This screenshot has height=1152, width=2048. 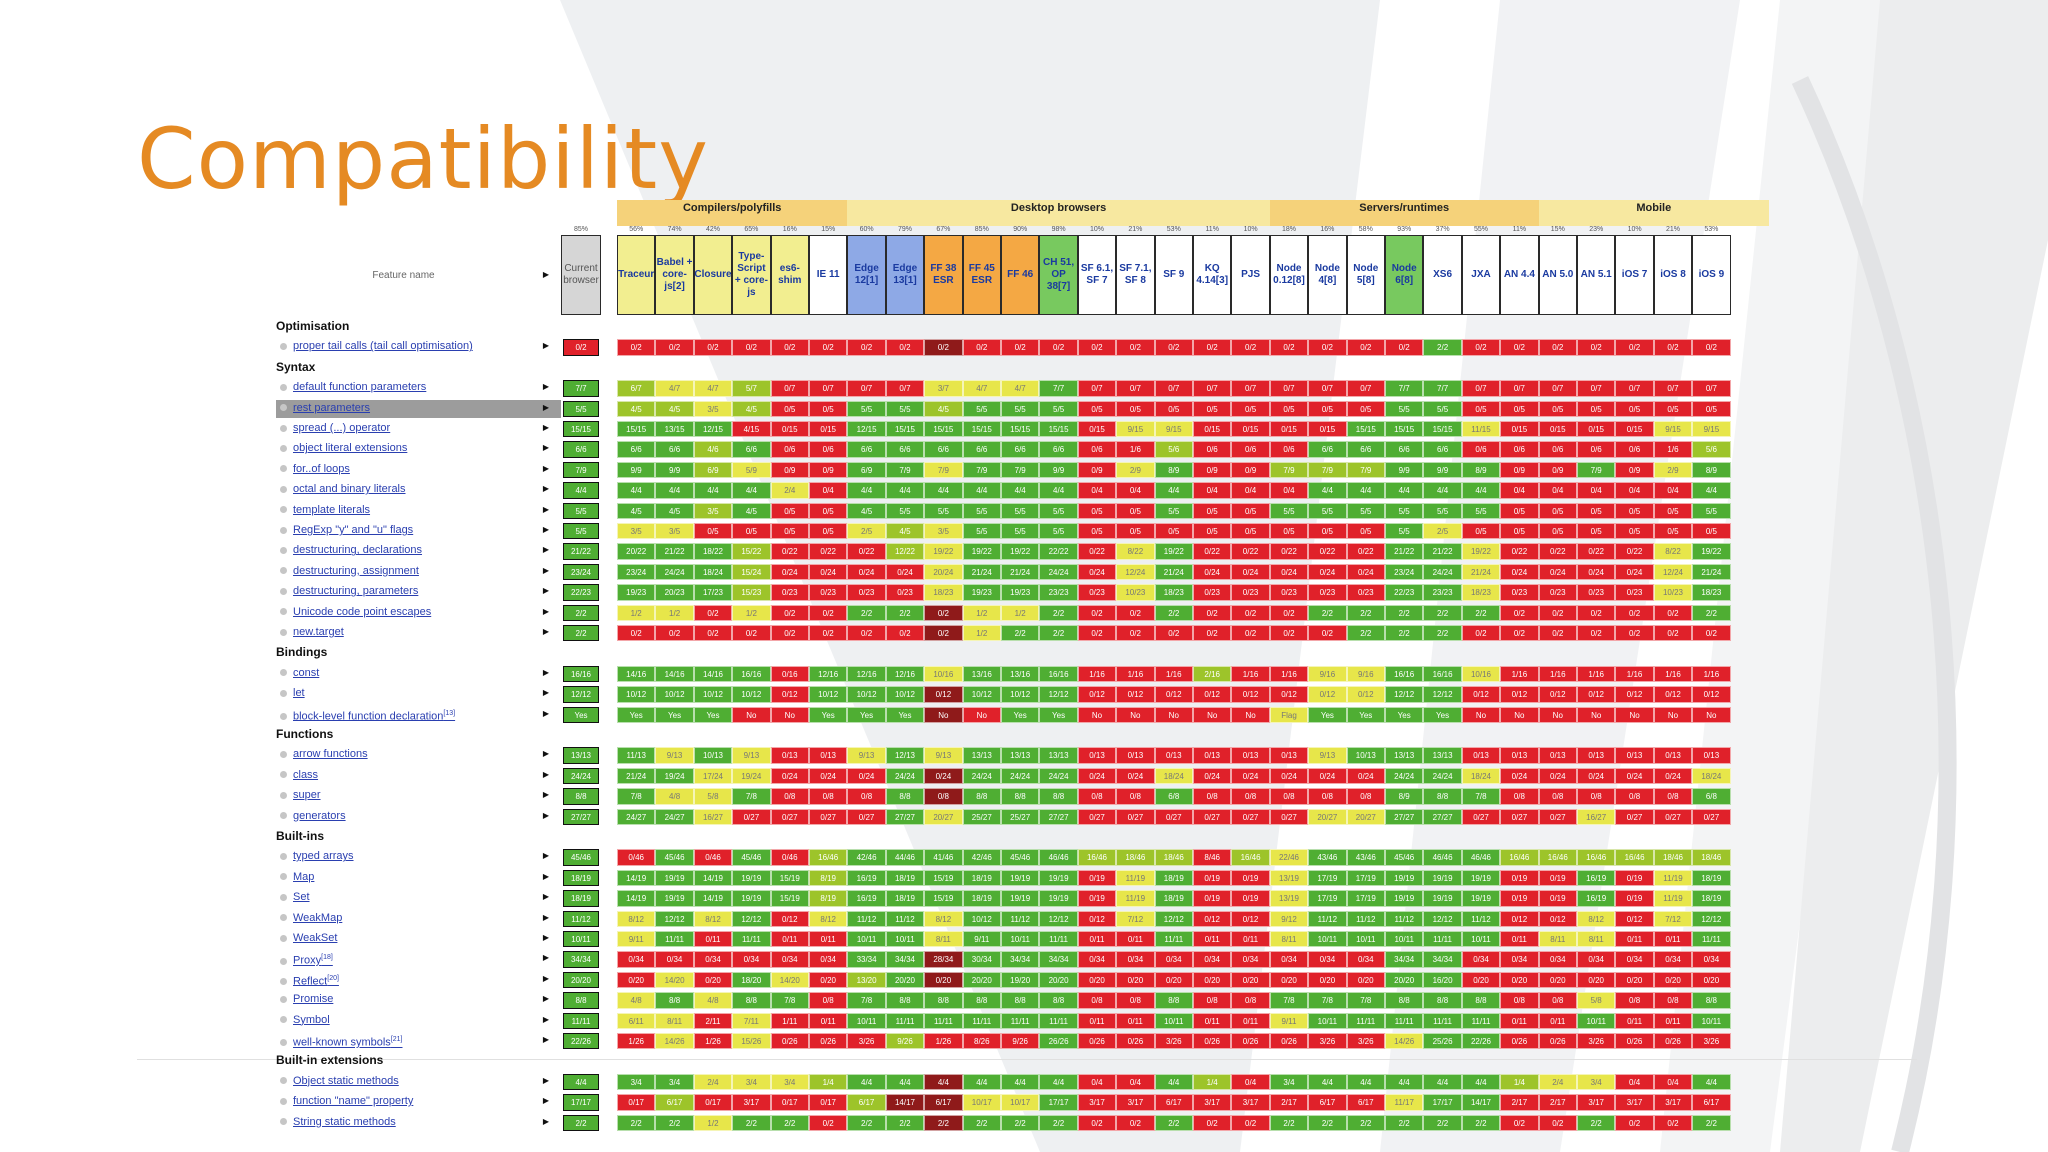 What do you see at coordinates (1519, 275) in the screenshot?
I see `column-header: AN 4.4` at bounding box center [1519, 275].